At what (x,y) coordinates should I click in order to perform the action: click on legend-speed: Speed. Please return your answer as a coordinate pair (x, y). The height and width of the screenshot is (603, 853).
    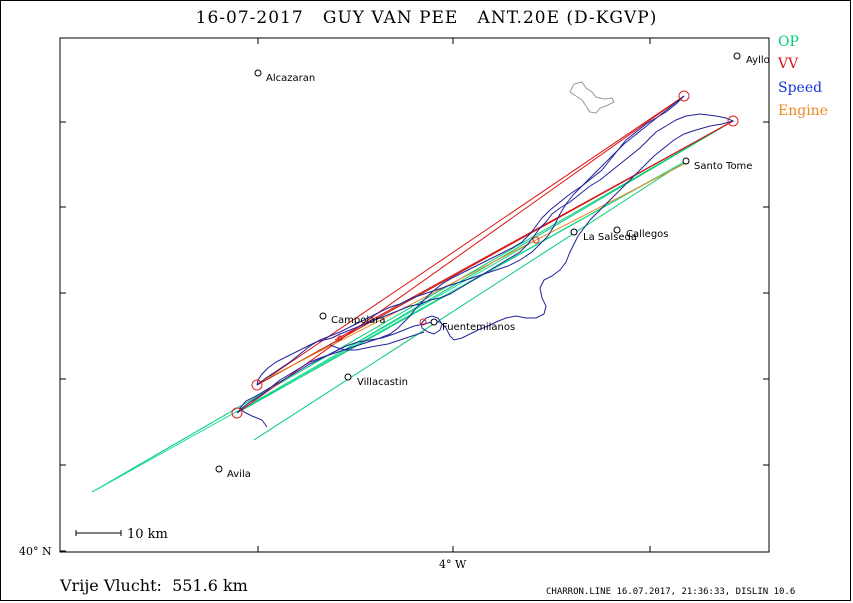
    Looking at the image, I should click on (800, 88).